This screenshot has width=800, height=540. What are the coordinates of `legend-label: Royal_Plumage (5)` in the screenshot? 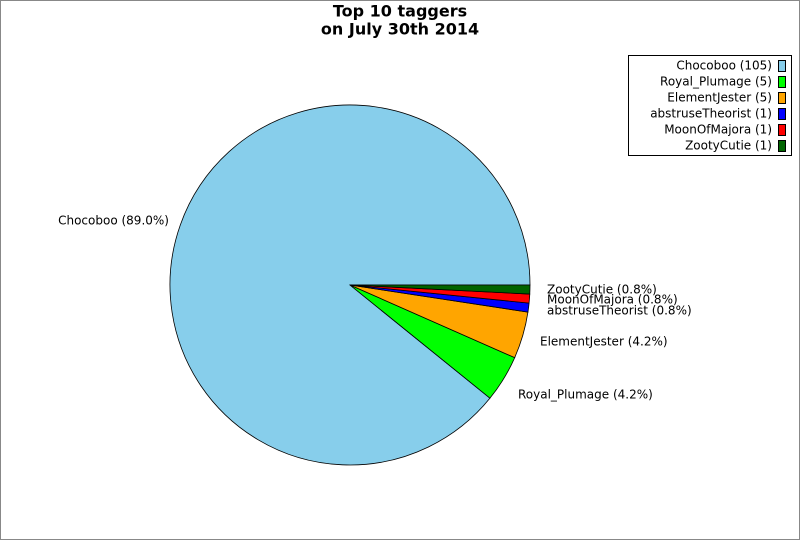 It's located at (716, 82).